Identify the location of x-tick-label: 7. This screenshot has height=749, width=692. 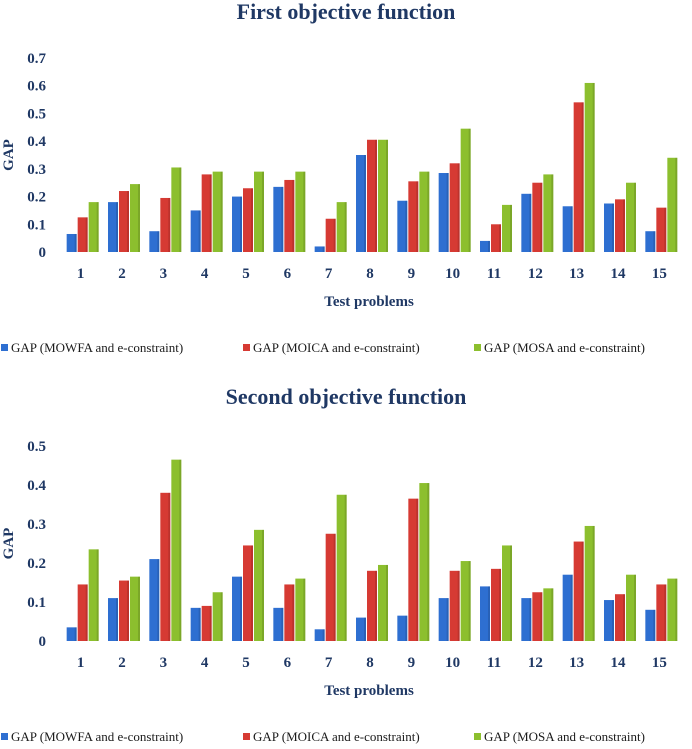
(329, 663).